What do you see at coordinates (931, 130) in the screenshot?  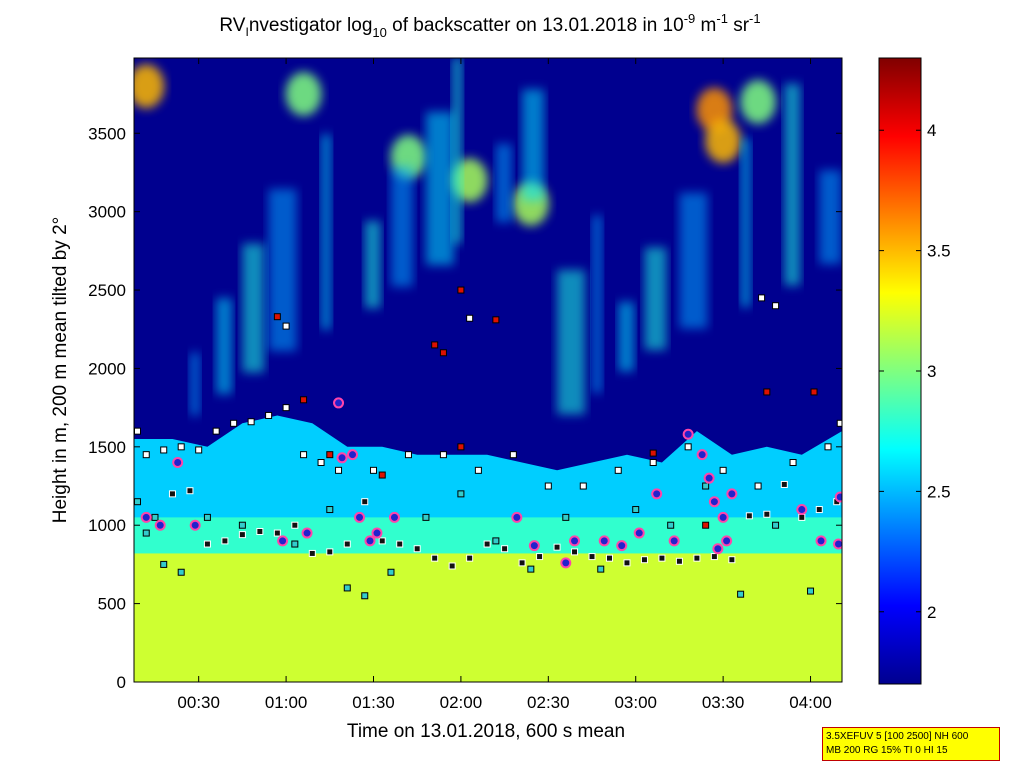 I see `colorbar-tick-label: 4` at bounding box center [931, 130].